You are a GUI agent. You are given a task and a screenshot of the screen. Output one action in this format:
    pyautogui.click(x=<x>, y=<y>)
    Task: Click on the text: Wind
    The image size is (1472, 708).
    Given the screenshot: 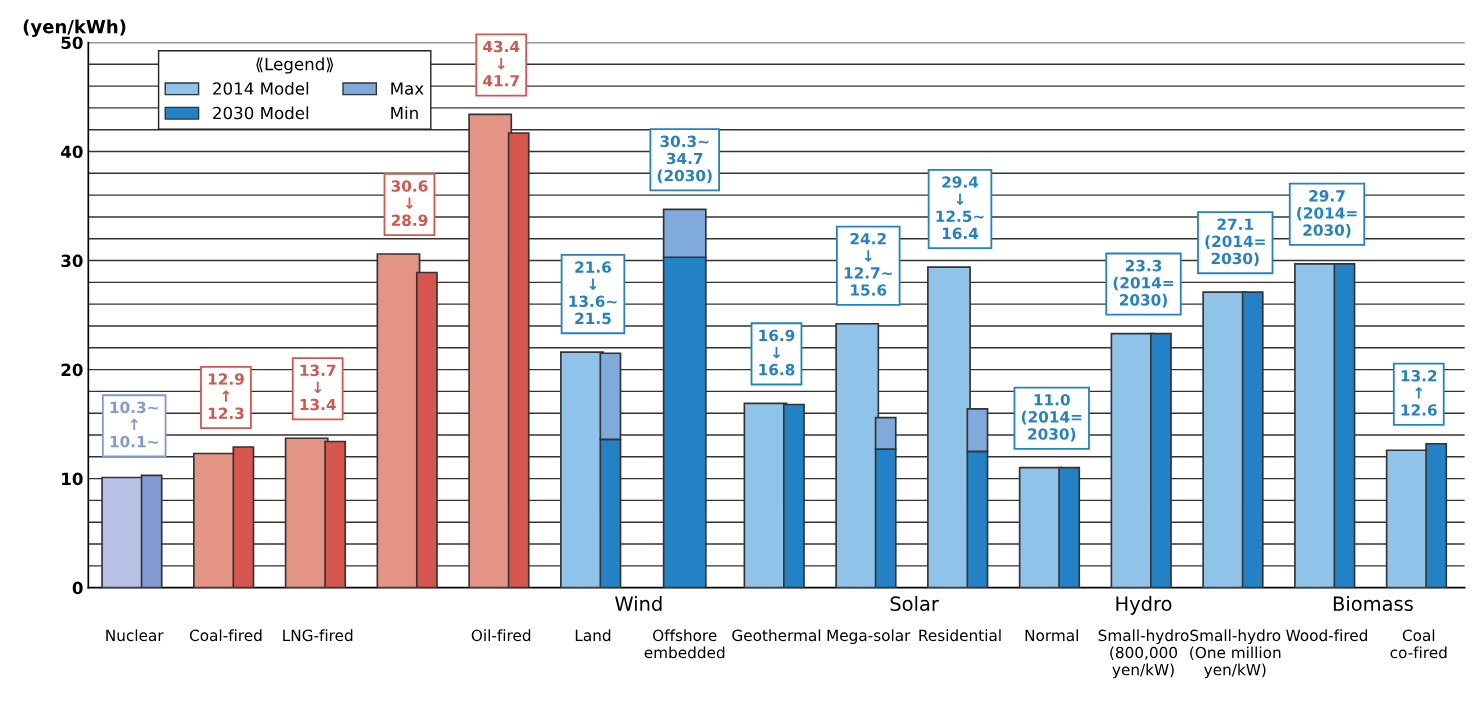 What is the action you would take?
    pyautogui.click(x=638, y=603)
    